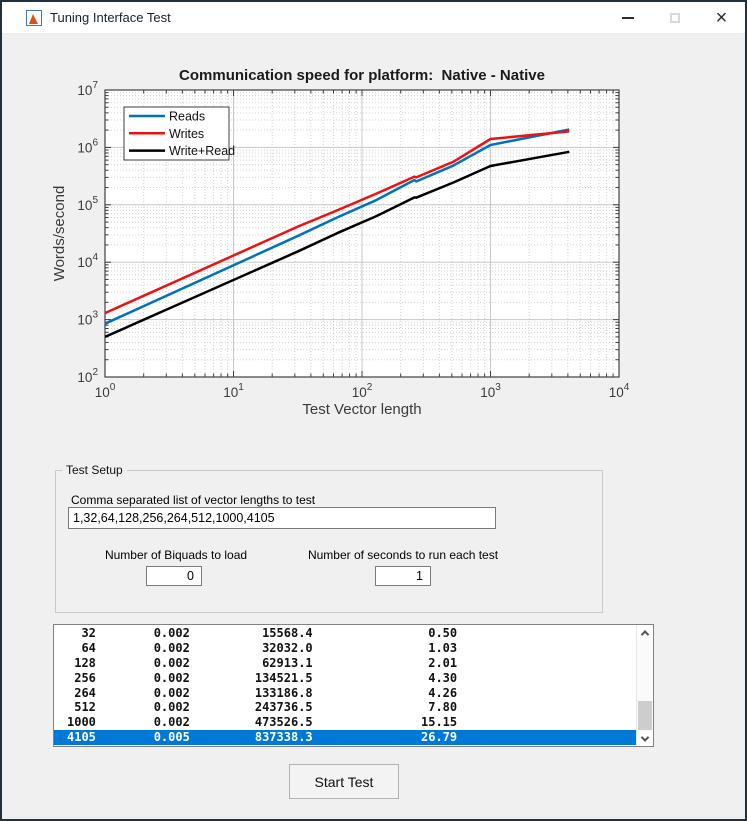 The height and width of the screenshot is (821, 747). What do you see at coordinates (186, 134) in the screenshot?
I see `legend-entry: Writes` at bounding box center [186, 134].